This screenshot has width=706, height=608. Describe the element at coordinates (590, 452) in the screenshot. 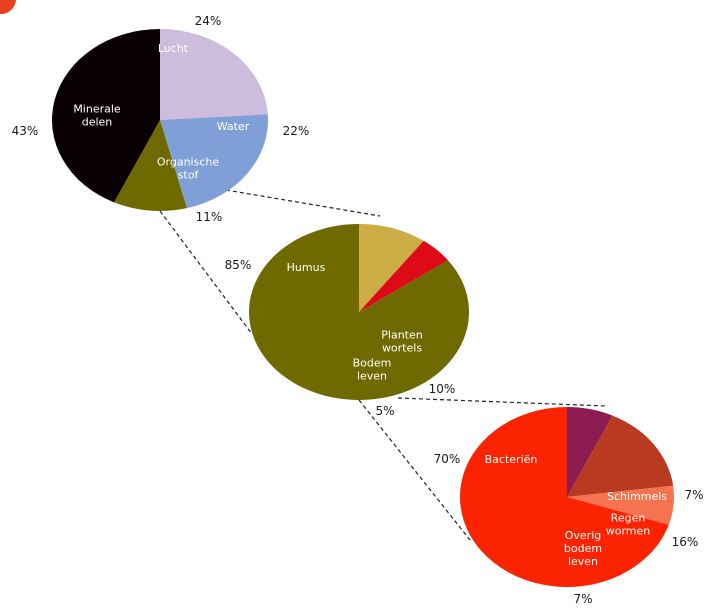

I see `pie-slice-schimmels` at that location.